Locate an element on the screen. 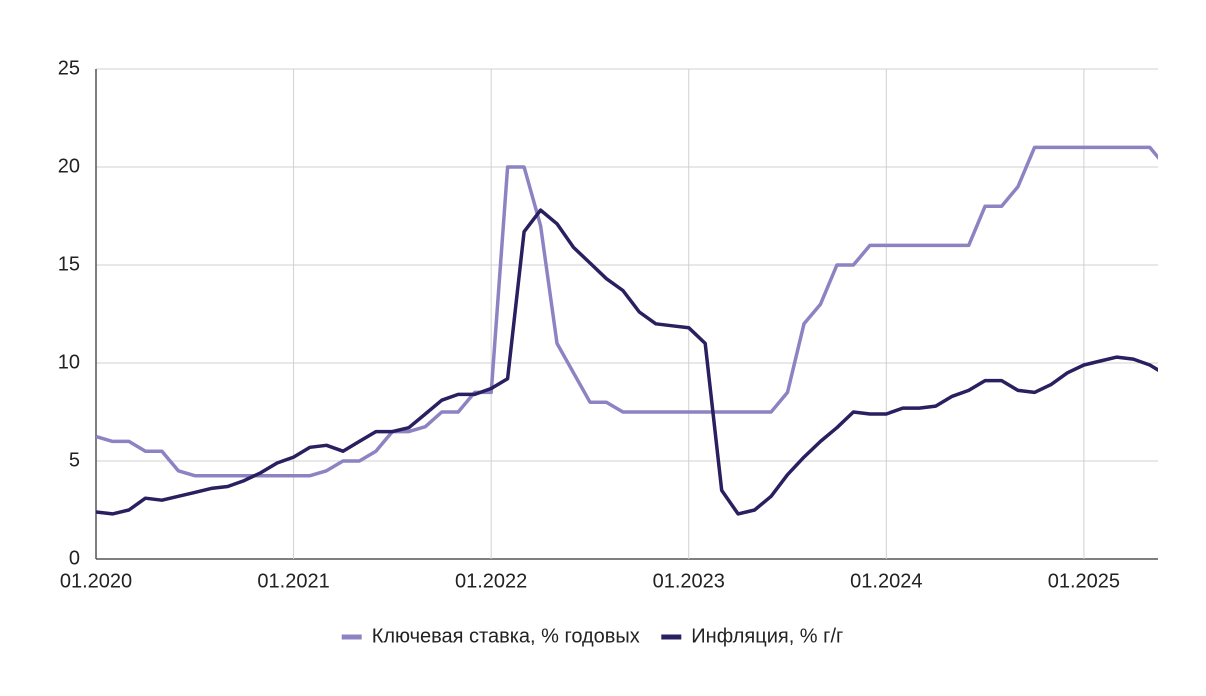 This screenshot has width=1206, height=696. y-tick-label: 25 is located at coordinates (69, 68).